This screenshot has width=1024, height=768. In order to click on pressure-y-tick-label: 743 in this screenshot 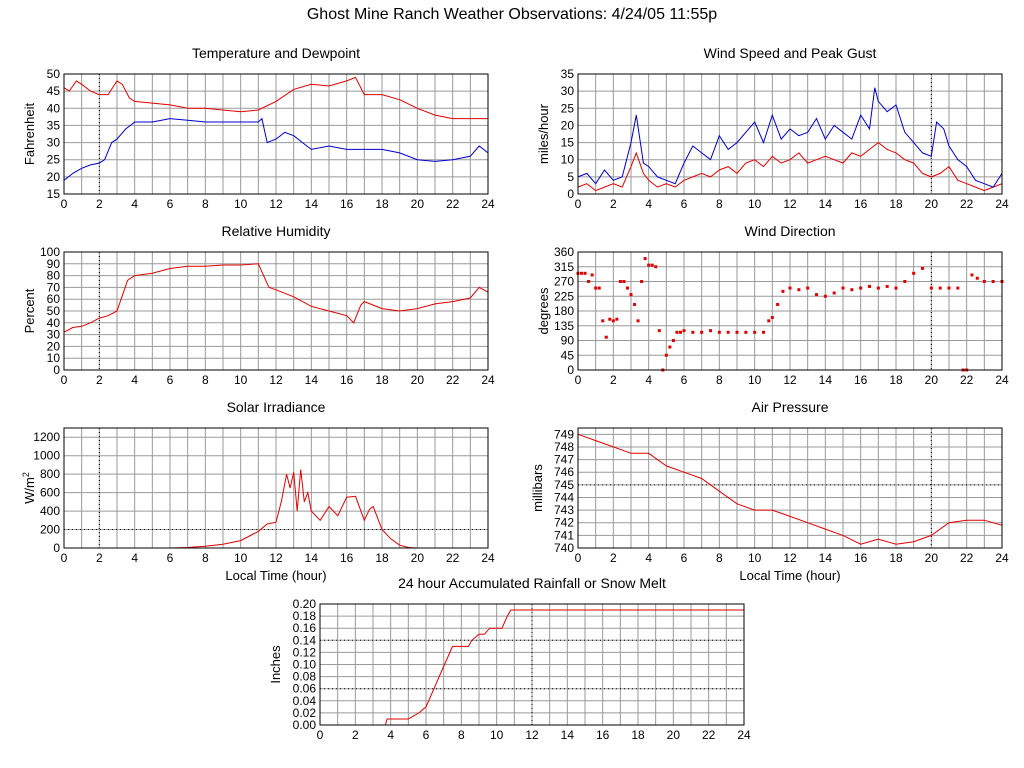, I will do `click(564, 510)`.